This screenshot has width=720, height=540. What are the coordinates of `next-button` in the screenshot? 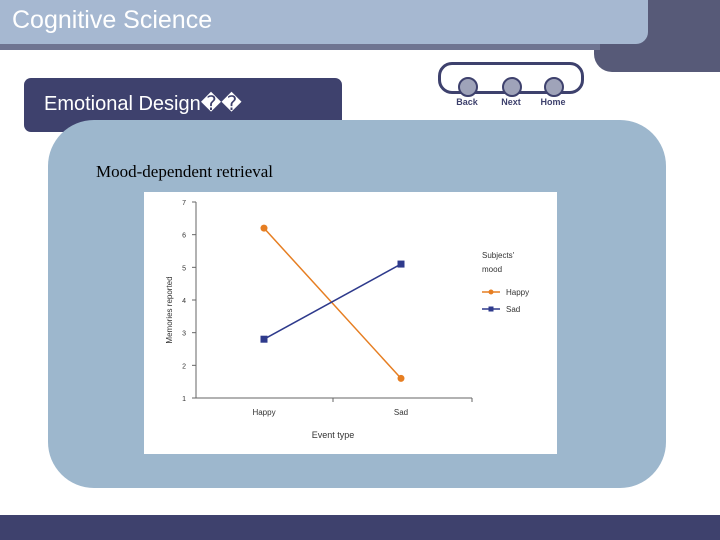 It's located at (512, 87).